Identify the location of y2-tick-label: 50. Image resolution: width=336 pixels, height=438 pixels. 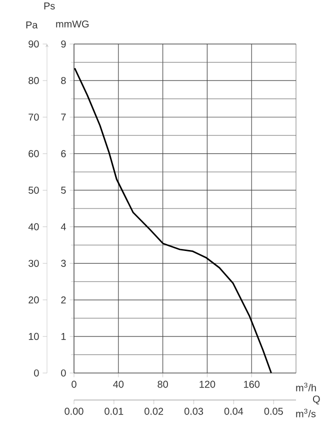
(33, 190).